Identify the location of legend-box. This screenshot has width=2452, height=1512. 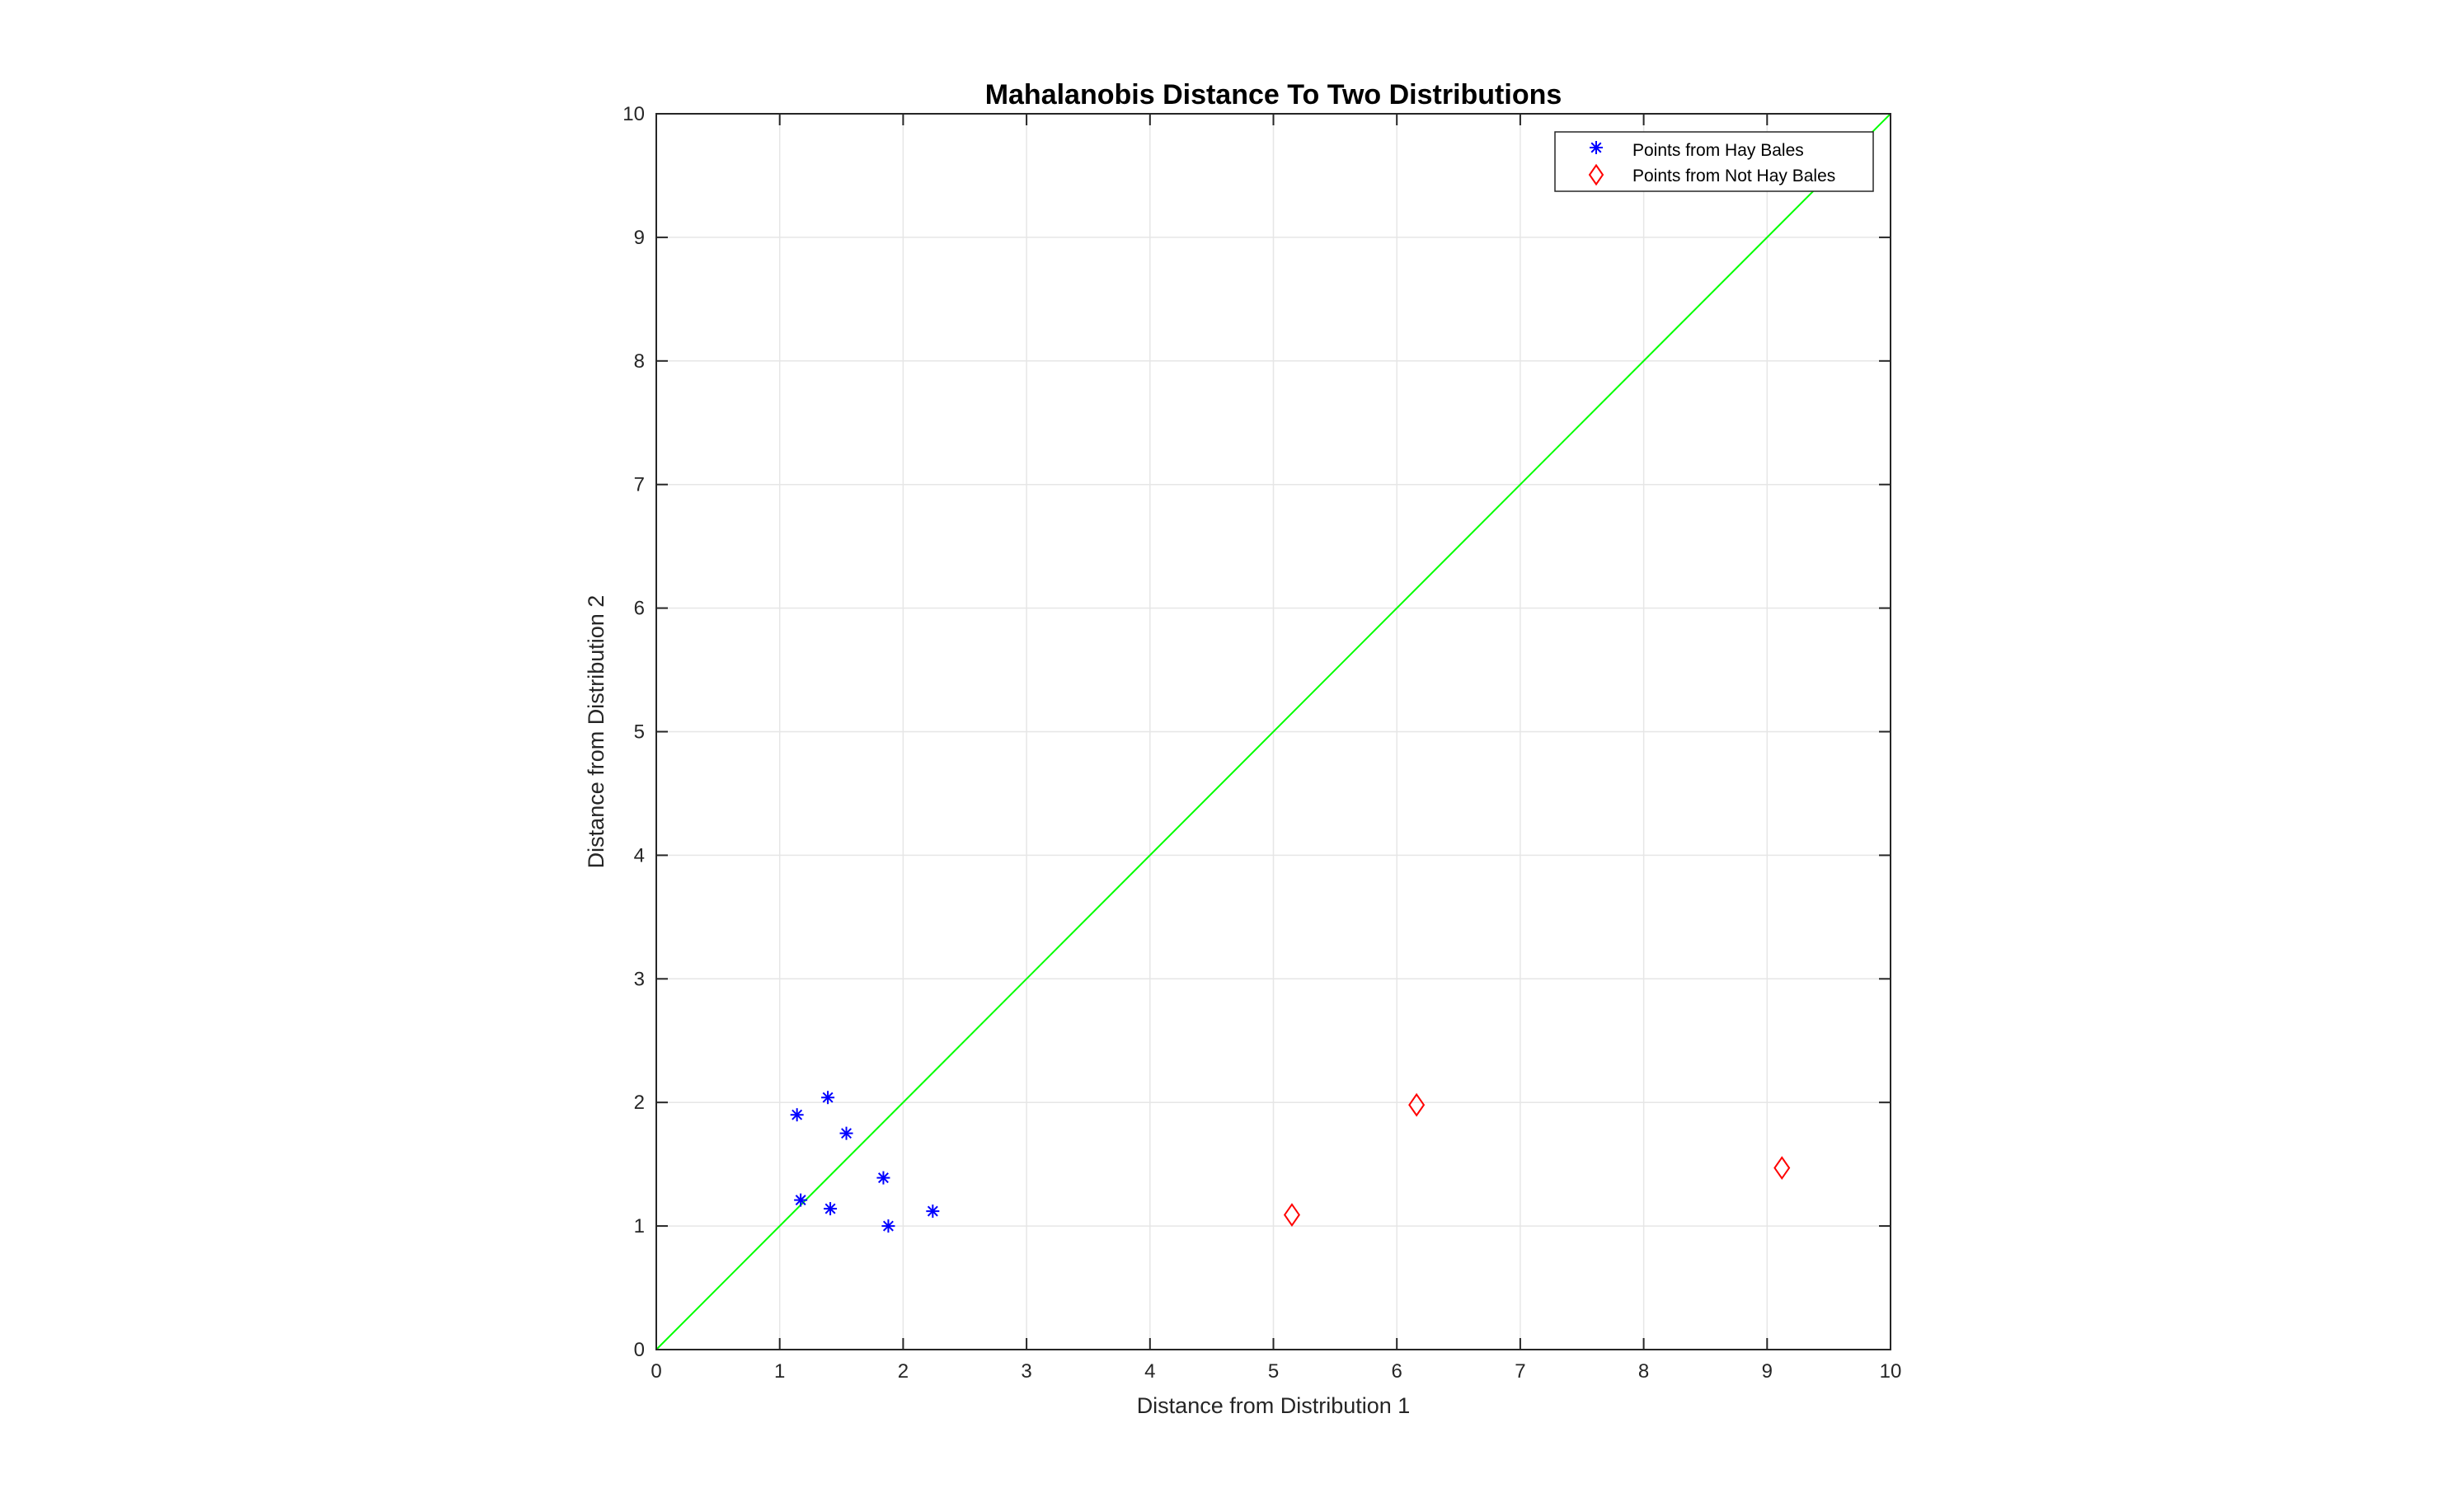
(1714, 162).